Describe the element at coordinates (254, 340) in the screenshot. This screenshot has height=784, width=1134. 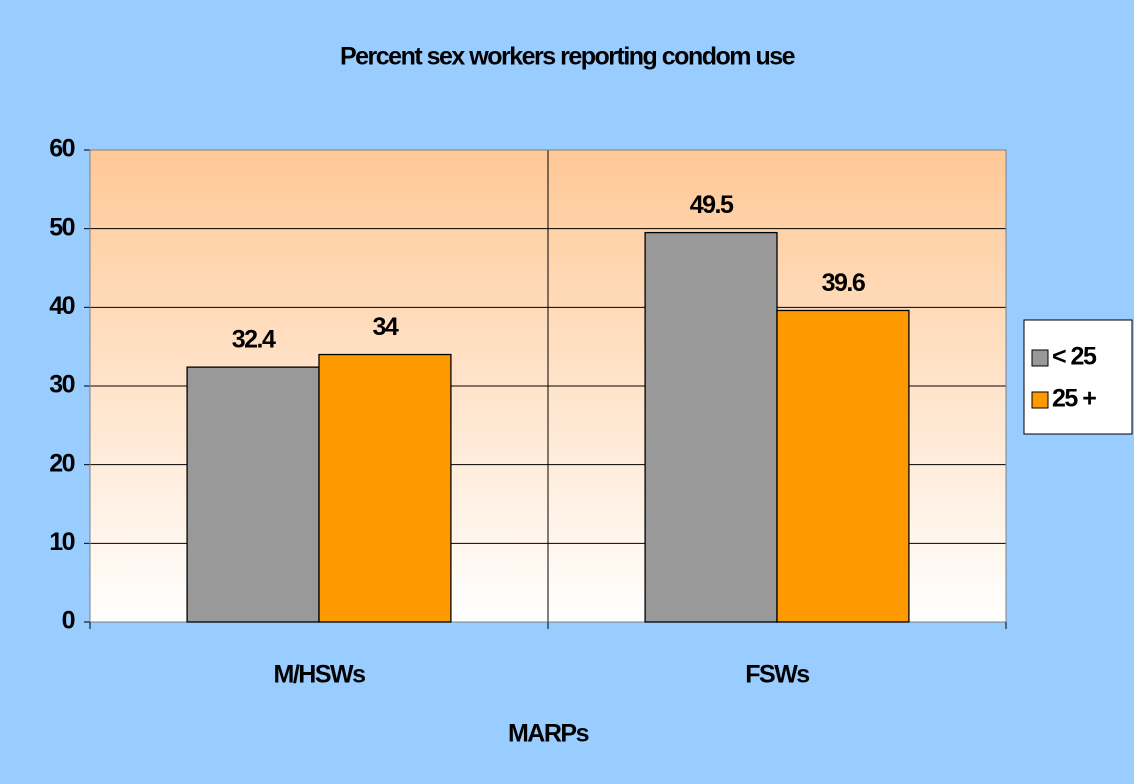
I see `data-label: 32.4` at that location.